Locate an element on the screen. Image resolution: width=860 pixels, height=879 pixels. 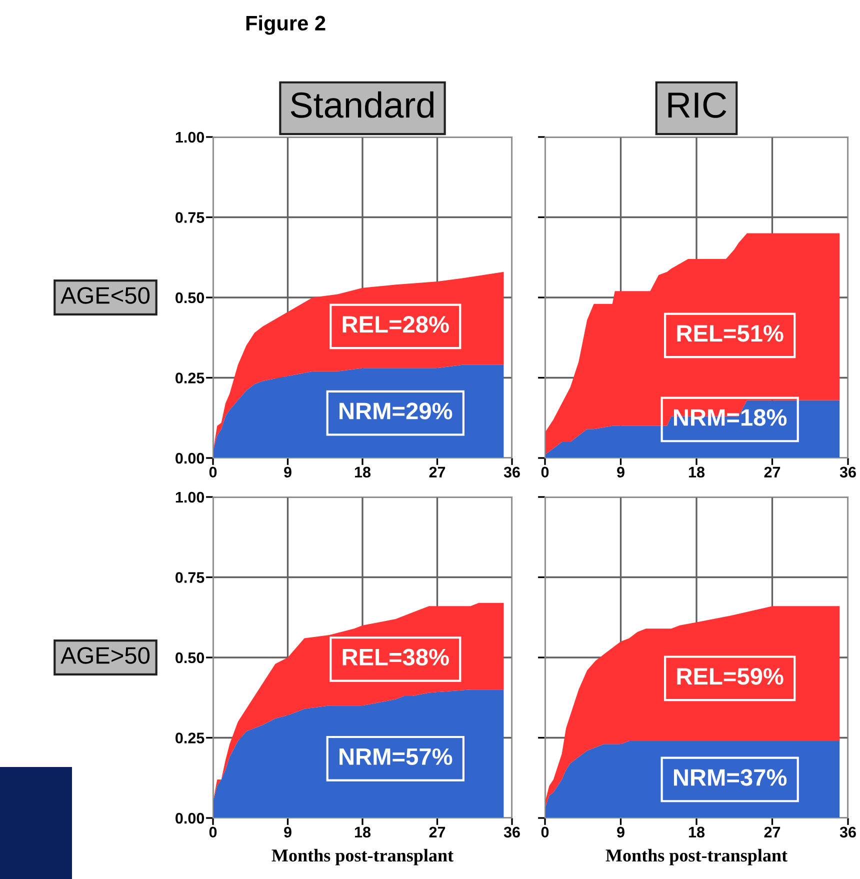
annotation: REL=38% is located at coordinates (395, 657).